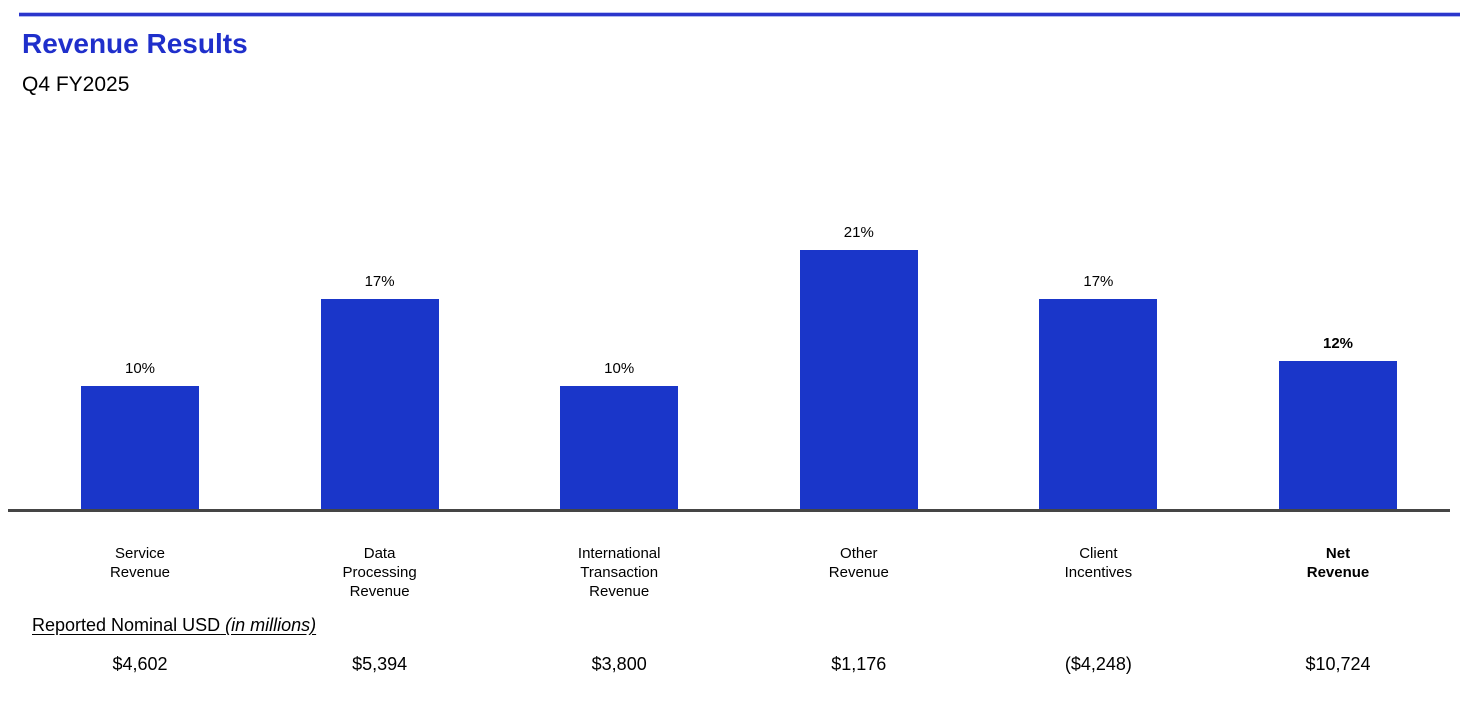 This screenshot has height=709, width=1471. What do you see at coordinates (1338, 343) in the screenshot?
I see `bar-pct-label: 12%` at bounding box center [1338, 343].